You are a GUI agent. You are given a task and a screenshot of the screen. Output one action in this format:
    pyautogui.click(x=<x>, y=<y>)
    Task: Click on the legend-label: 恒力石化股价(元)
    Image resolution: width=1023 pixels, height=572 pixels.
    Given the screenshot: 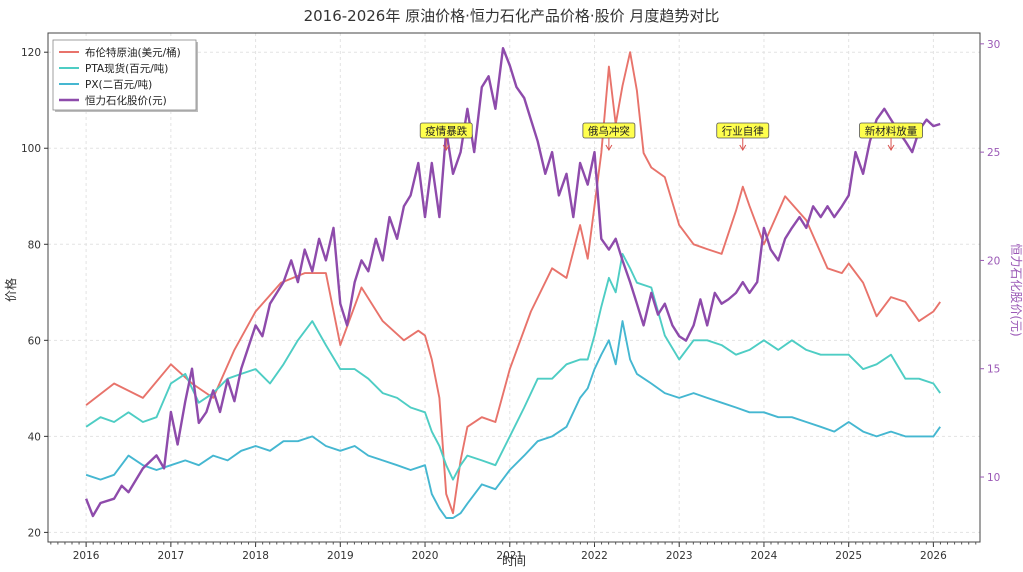 What is the action you would take?
    pyautogui.click(x=126, y=100)
    